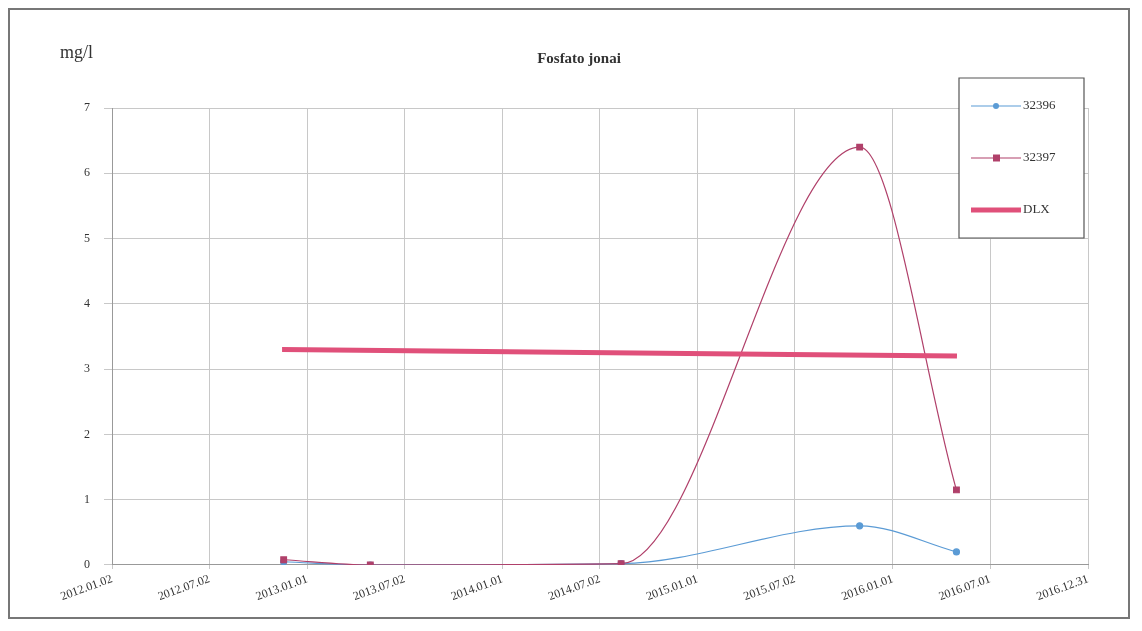 The image size is (1142, 631). What do you see at coordinates (87, 107) in the screenshot?
I see `y-tick-label: 7` at bounding box center [87, 107].